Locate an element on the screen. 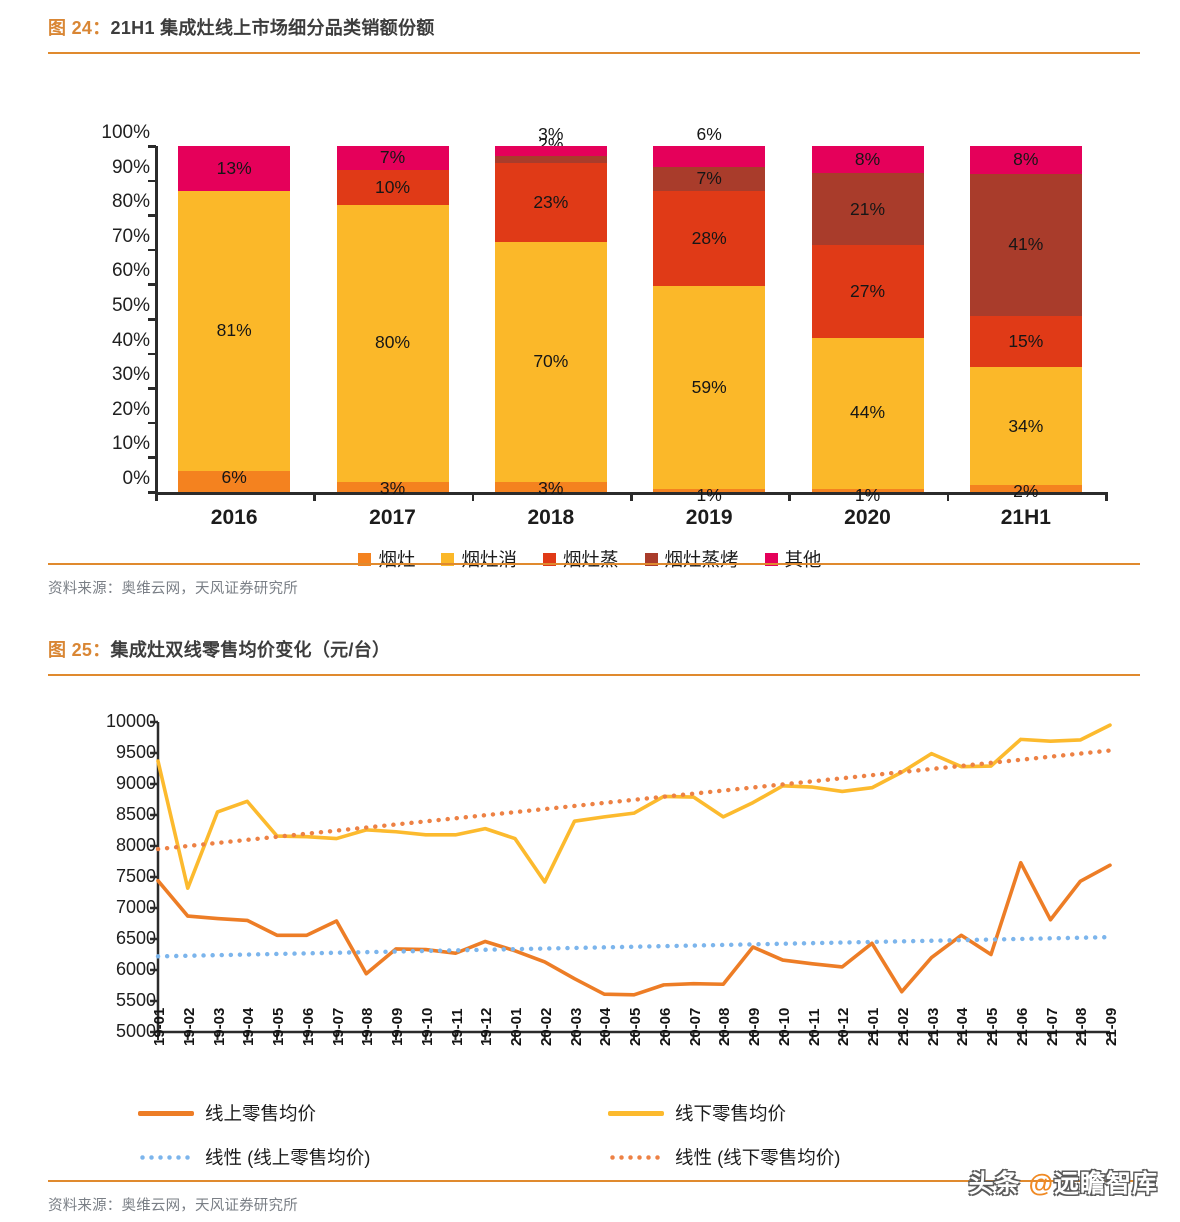  chart25-y-tick-label: 7000 is located at coordinates (135, 907).